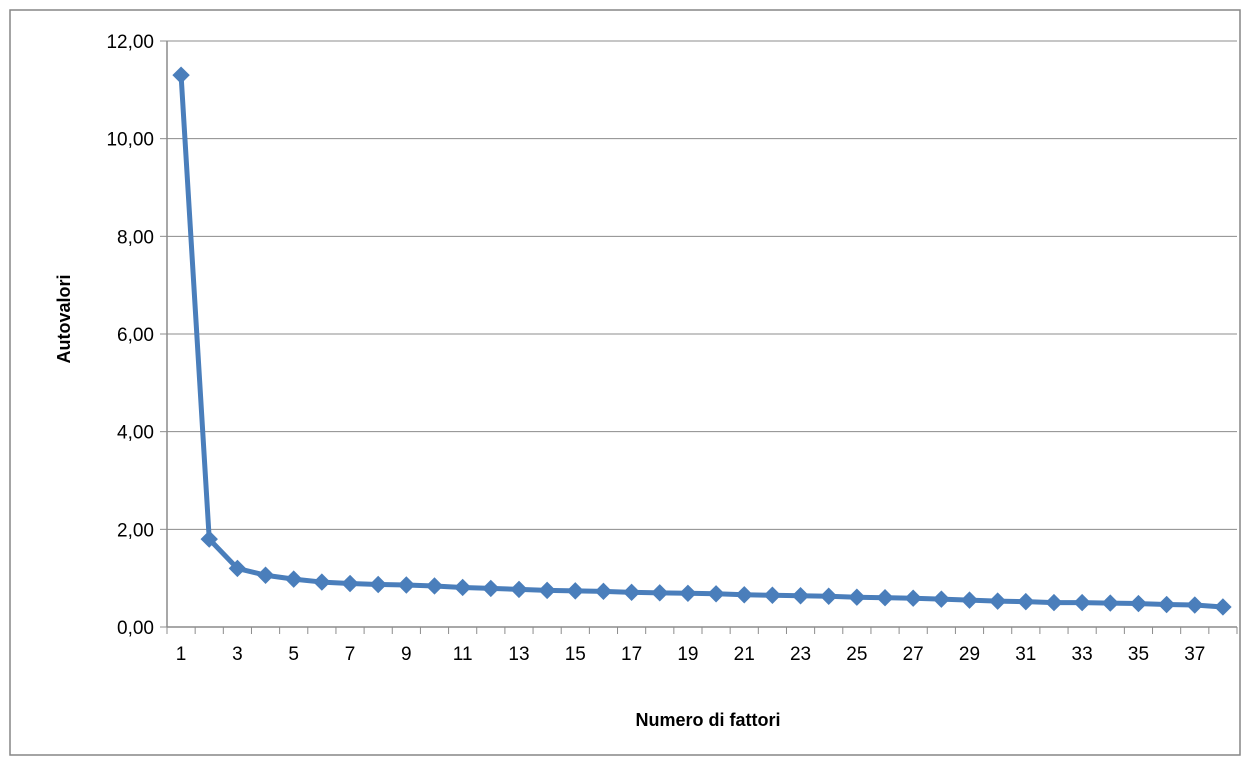 The width and height of the screenshot is (1252, 762). Describe the element at coordinates (237, 654) in the screenshot. I see `x-tick-label: 3` at that location.